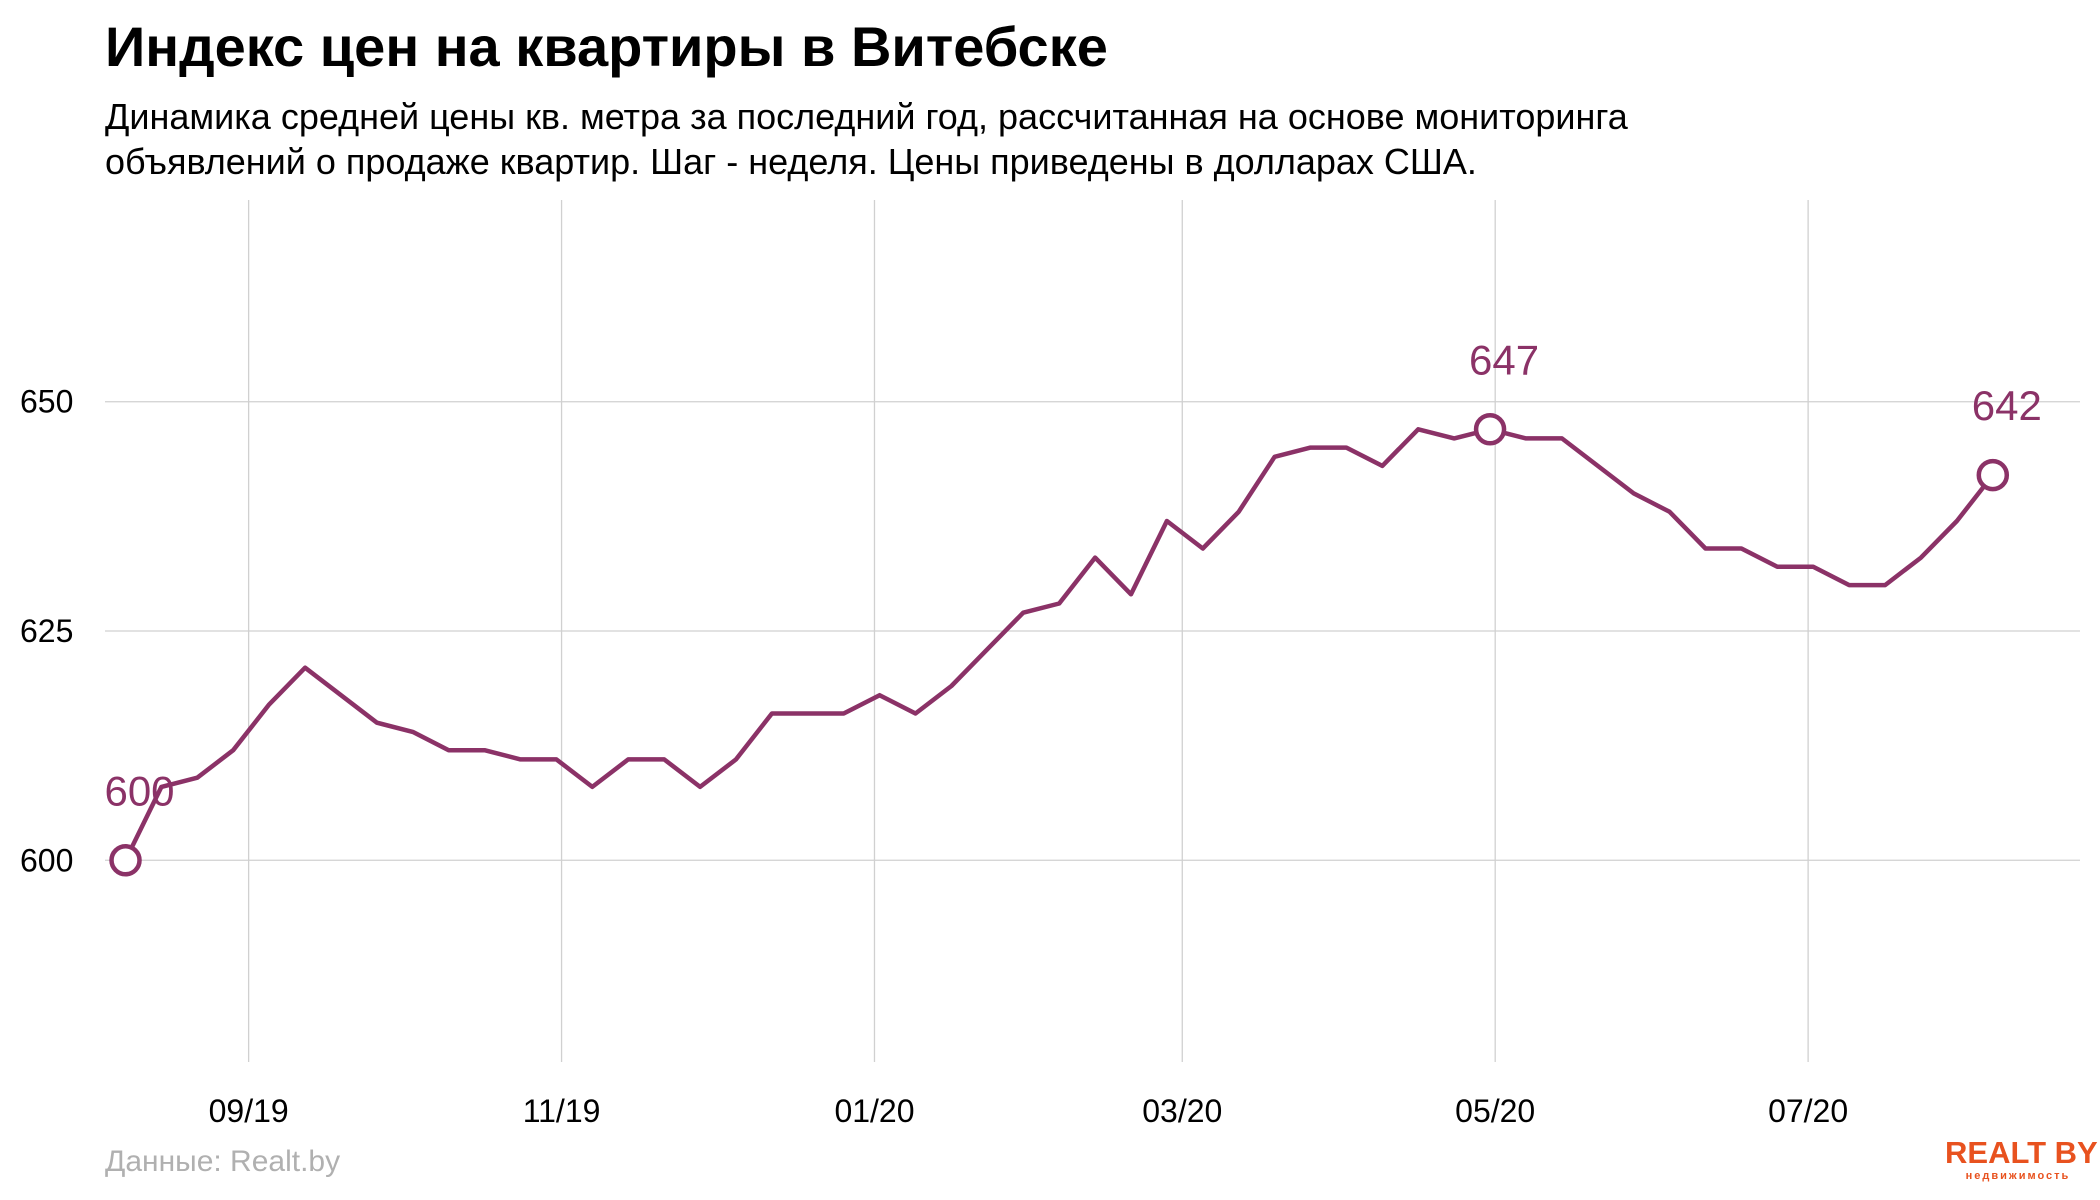 The height and width of the screenshot is (1200, 2100). I want to click on x-tick-label: 05/20, so click(1495, 1111).